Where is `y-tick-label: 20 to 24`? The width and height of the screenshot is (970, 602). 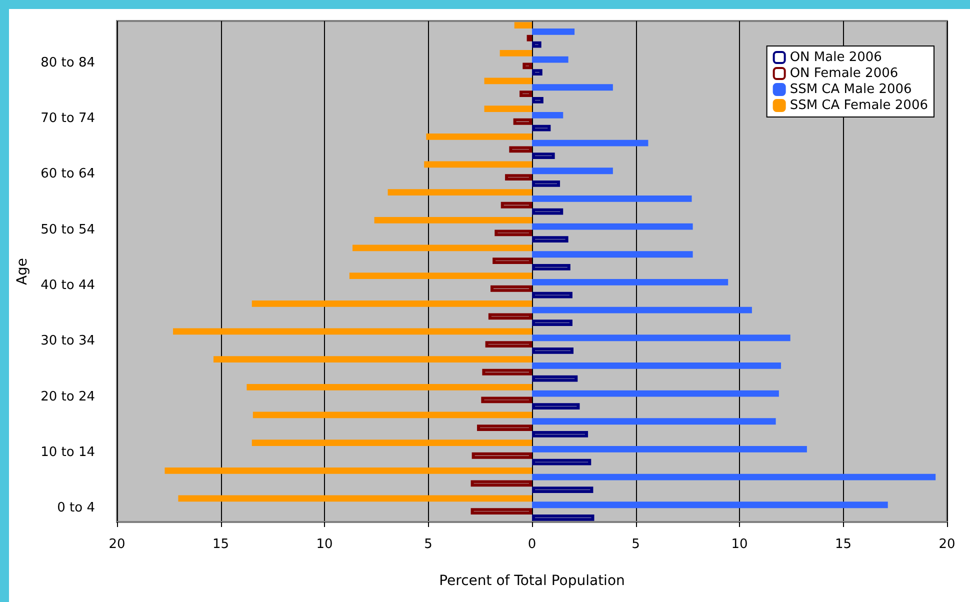 y-tick-label: 20 to 24 is located at coordinates (67, 396).